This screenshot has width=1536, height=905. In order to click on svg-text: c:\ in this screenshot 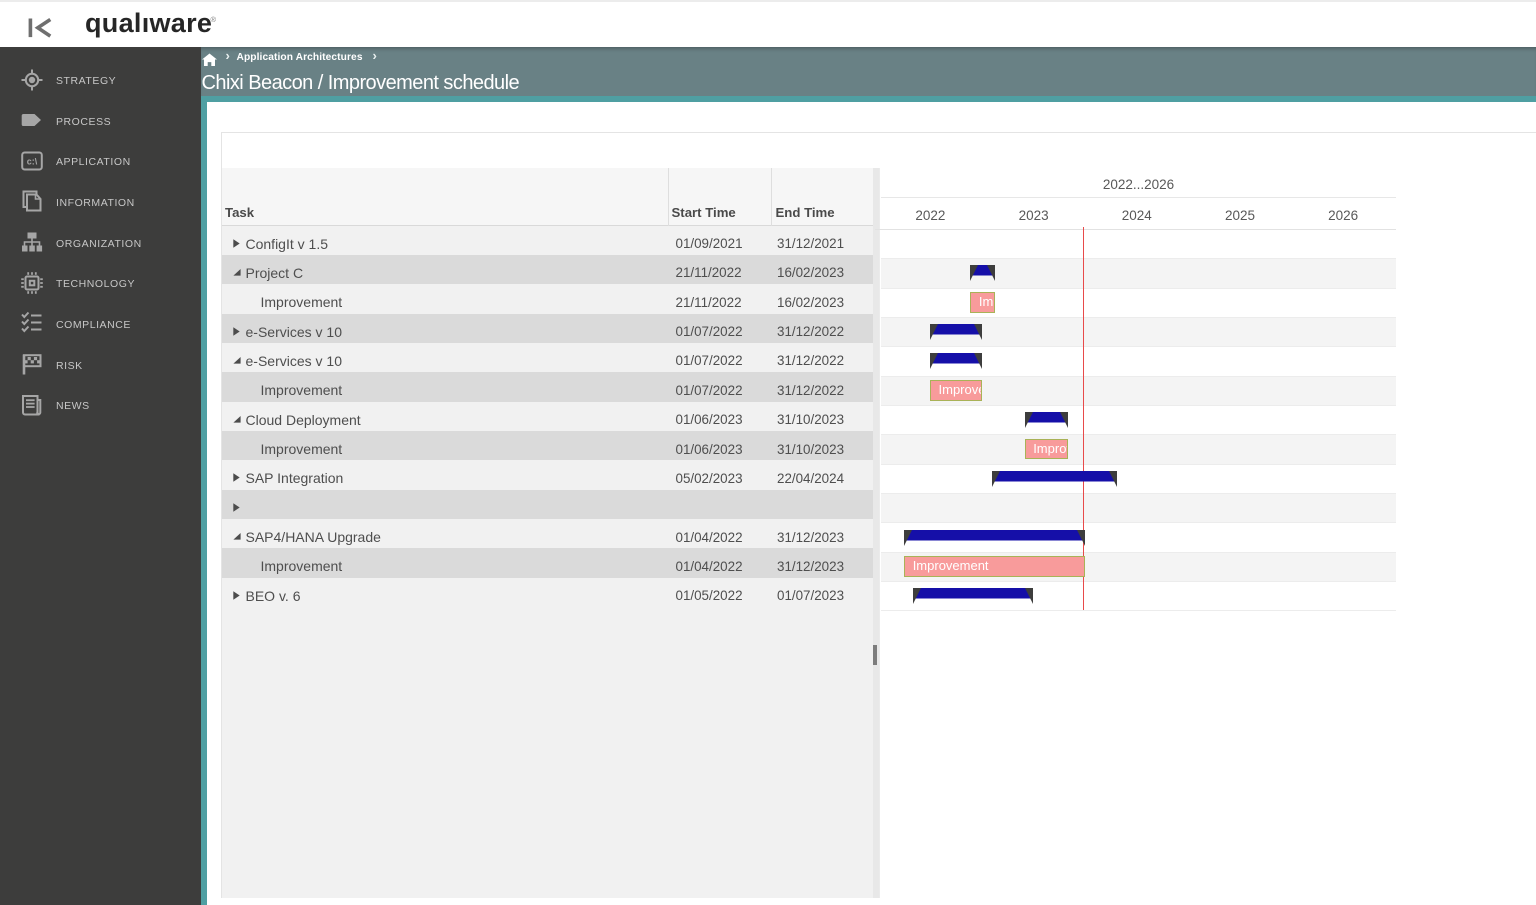, I will do `click(32, 161)`.